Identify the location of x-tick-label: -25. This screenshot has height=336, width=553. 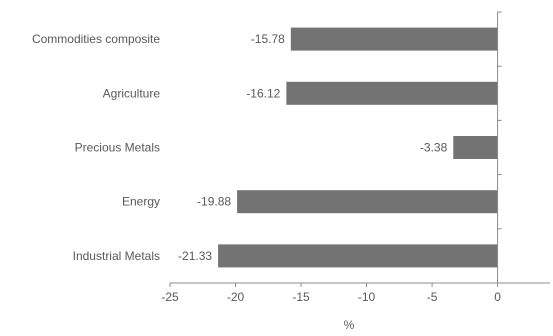
(170, 297).